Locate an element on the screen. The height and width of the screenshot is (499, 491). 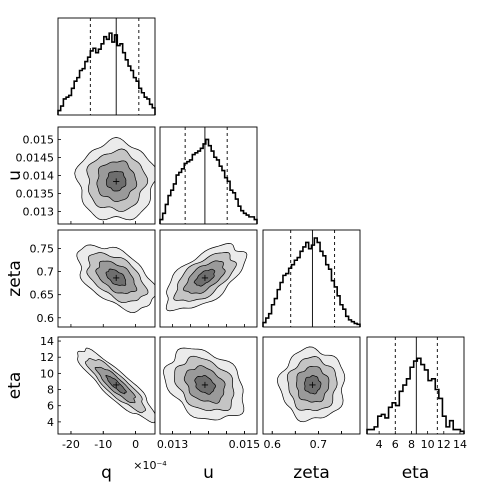
y-tick-label-zeta: 0.75 is located at coordinates (42, 248).